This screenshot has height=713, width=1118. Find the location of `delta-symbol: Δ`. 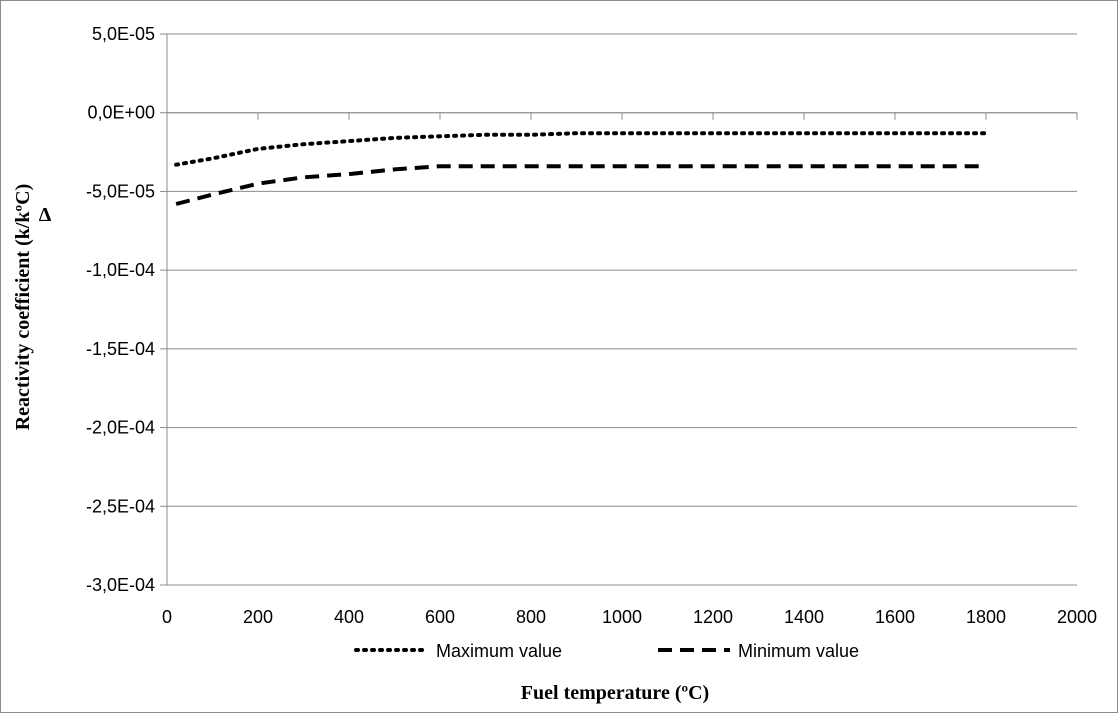

delta-symbol: Δ is located at coordinates (45, 215).